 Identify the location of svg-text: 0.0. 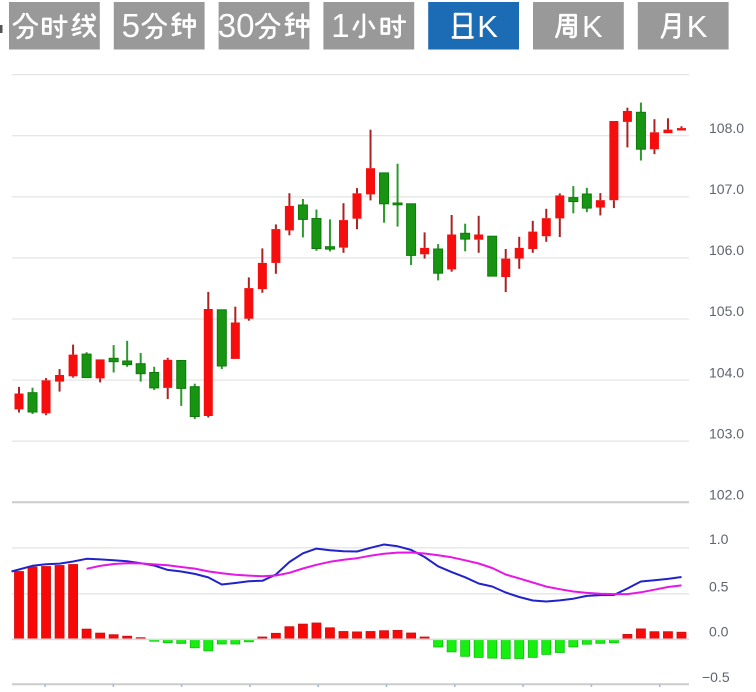
(719, 632).